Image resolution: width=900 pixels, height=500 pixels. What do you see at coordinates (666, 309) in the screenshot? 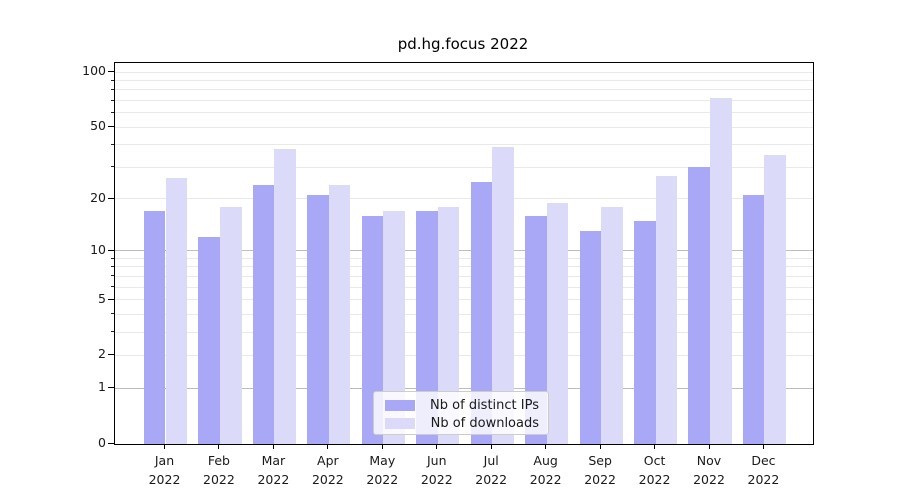
I see `bar-downloads-oct` at bounding box center [666, 309].